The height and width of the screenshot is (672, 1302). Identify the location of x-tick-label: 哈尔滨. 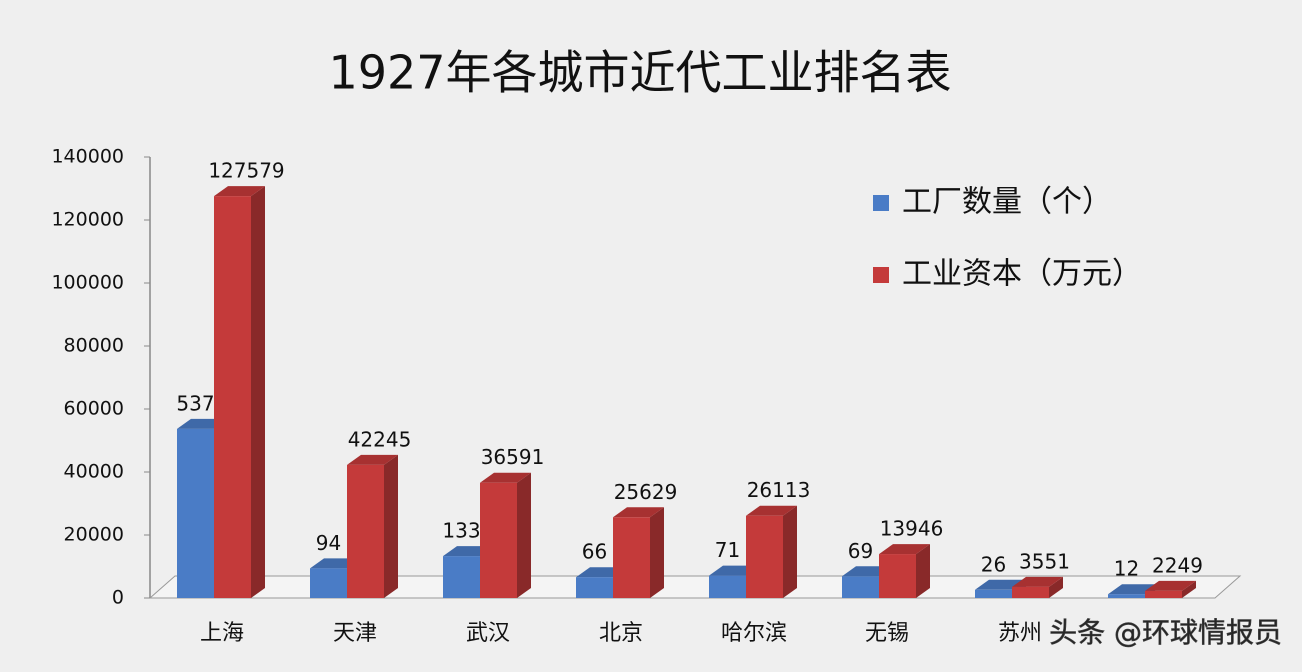
(754, 633).